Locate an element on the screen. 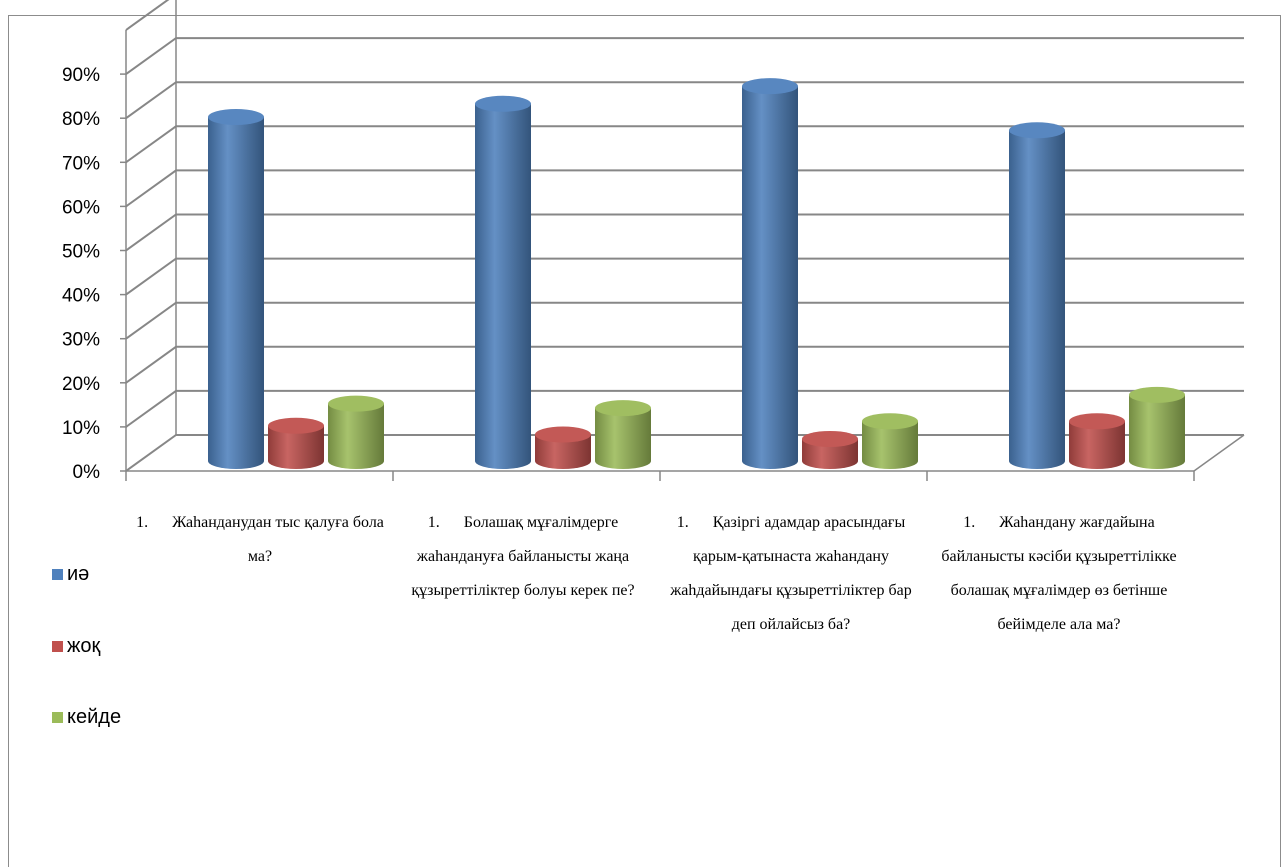 The height and width of the screenshot is (867, 1284). legend-item-keyde: кейде is located at coordinates (86, 717).